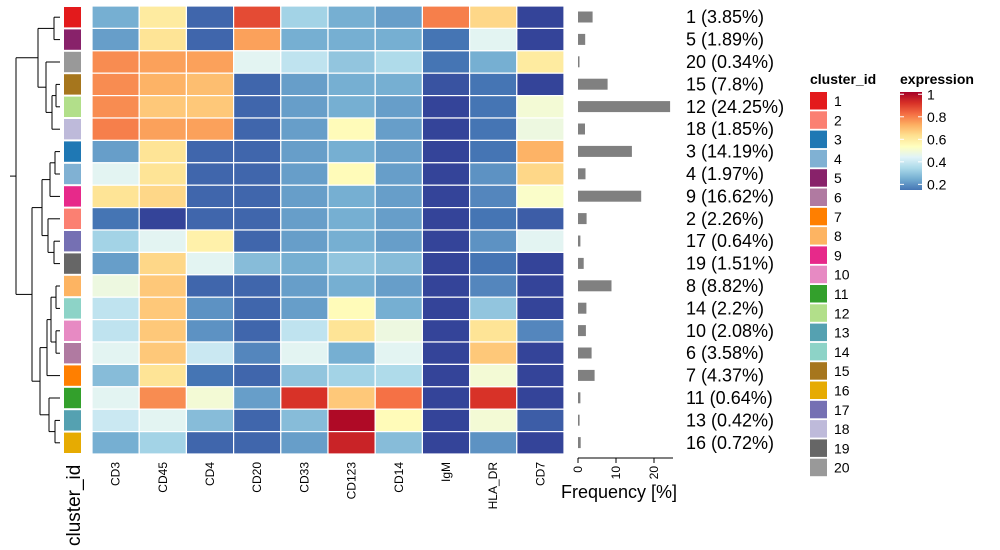 The height and width of the screenshot is (550, 1000). What do you see at coordinates (352, 481) in the screenshot?
I see `column-label: CD123` at bounding box center [352, 481].